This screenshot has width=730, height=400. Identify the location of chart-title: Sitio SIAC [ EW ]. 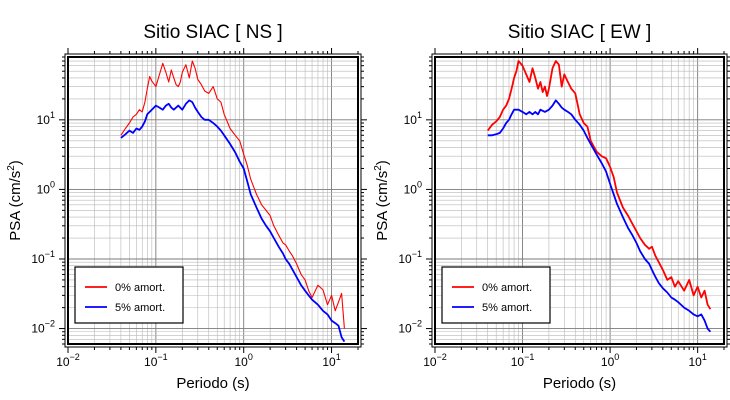
(580, 32).